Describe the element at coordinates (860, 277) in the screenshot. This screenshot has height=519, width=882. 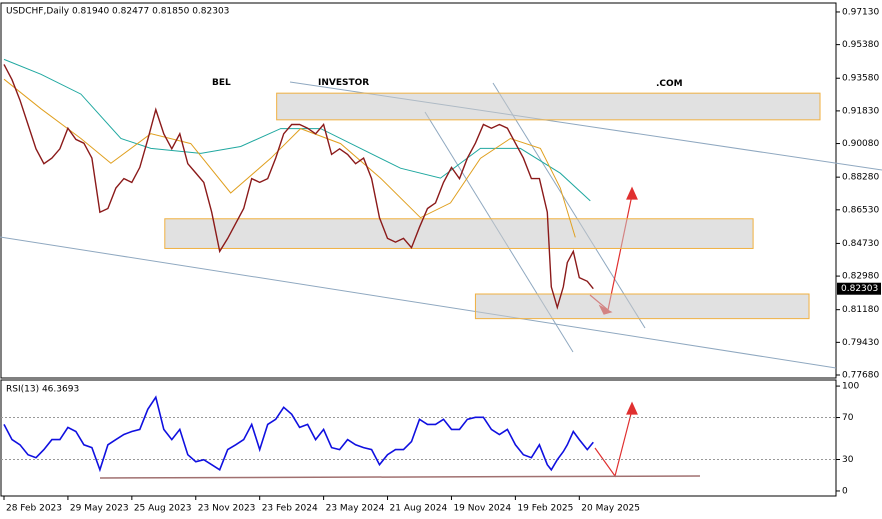
I see `y-tick-label: 0.82980` at that location.